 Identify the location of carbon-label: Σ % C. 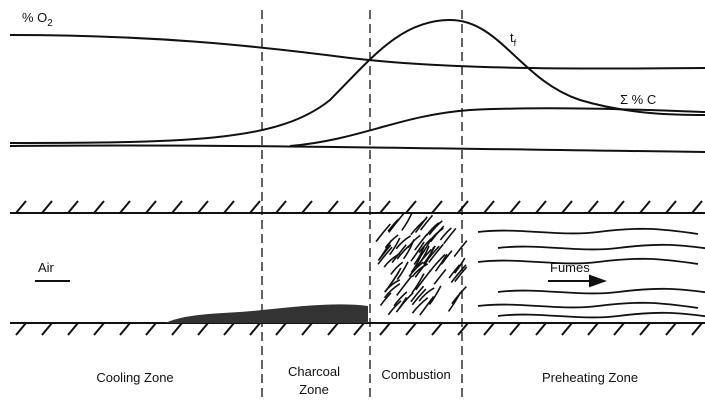
(638, 99).